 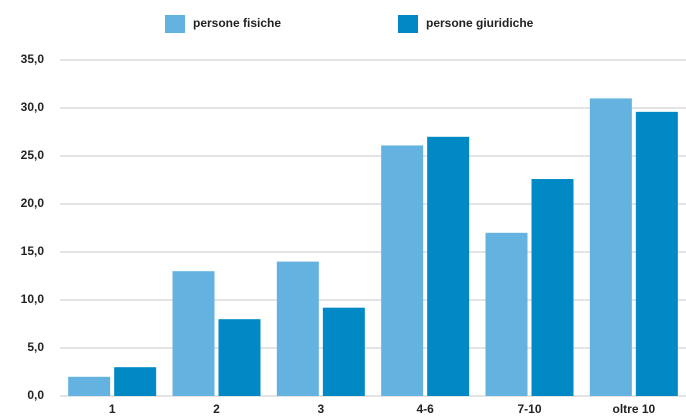 I want to click on y-tick-label: 5,0, so click(x=35, y=347).